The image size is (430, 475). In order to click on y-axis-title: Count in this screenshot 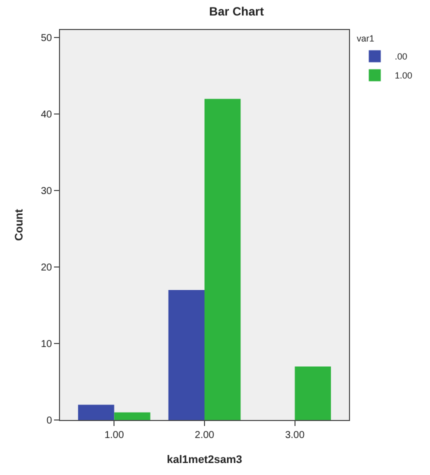, I will do `click(20, 224)`.